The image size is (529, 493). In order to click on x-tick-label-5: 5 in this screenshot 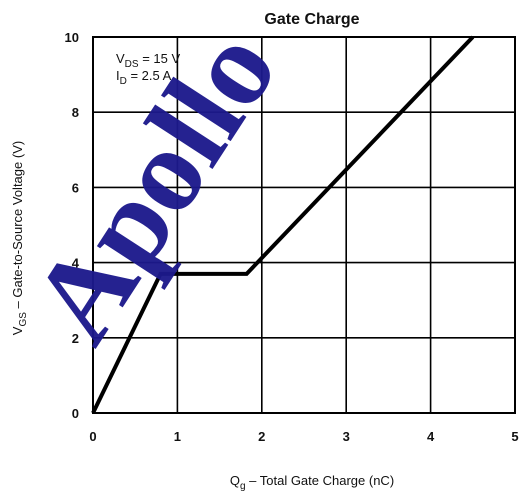, I will do `click(514, 436)`.